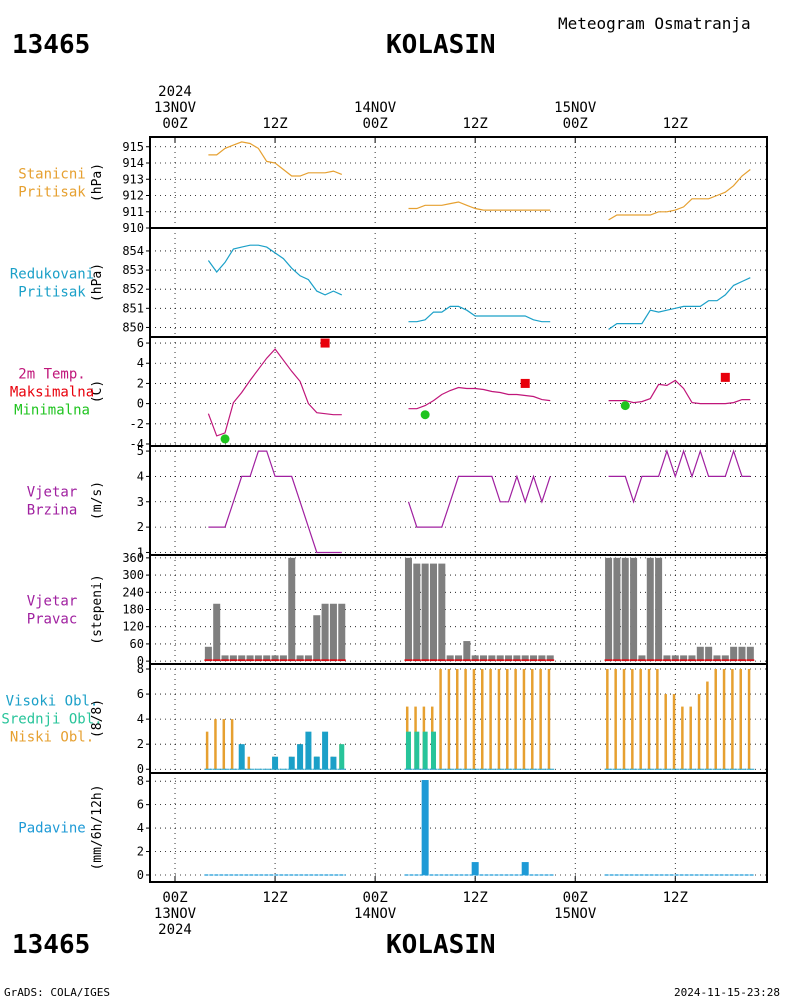 The image size is (800, 1000). I want to click on temp-label: Minimalna, so click(52, 411).